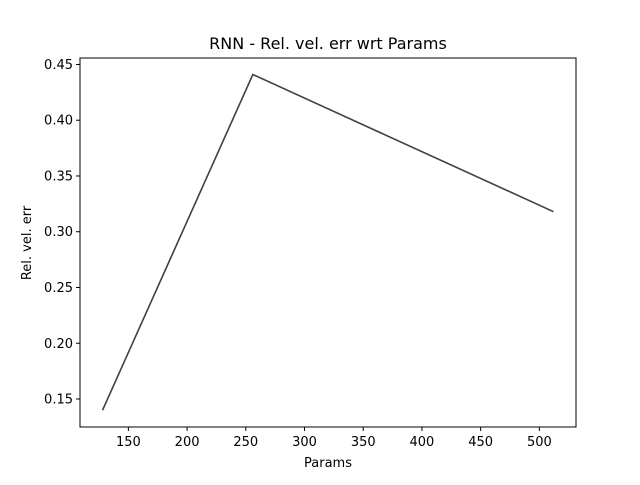 The width and height of the screenshot is (640, 485). I want to click on x-tick-label: 300, so click(304, 442).